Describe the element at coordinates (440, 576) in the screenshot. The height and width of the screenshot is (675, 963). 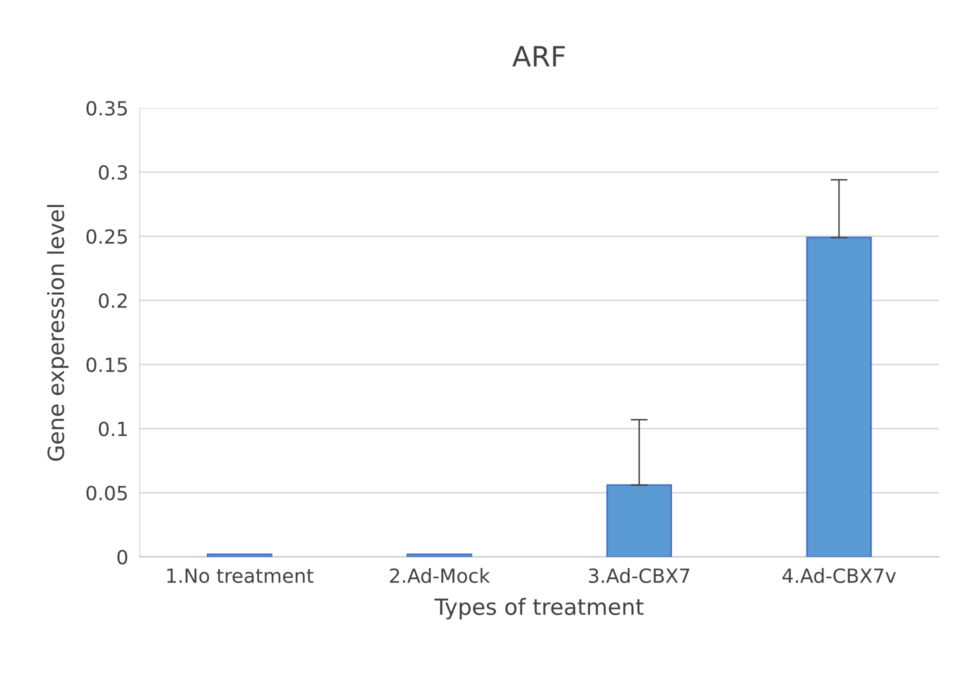
I see `x-tick-label: 2.Ad-Mock` at that location.